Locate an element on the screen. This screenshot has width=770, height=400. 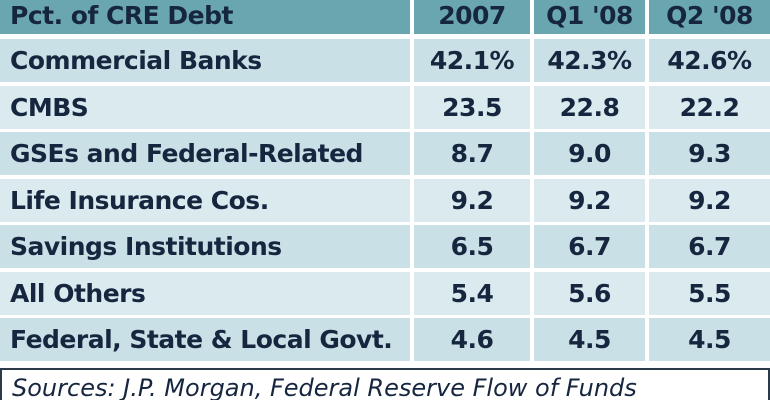
data-row: Savings Institutions 6.5 6.7 6.7 is located at coordinates (385, 246).